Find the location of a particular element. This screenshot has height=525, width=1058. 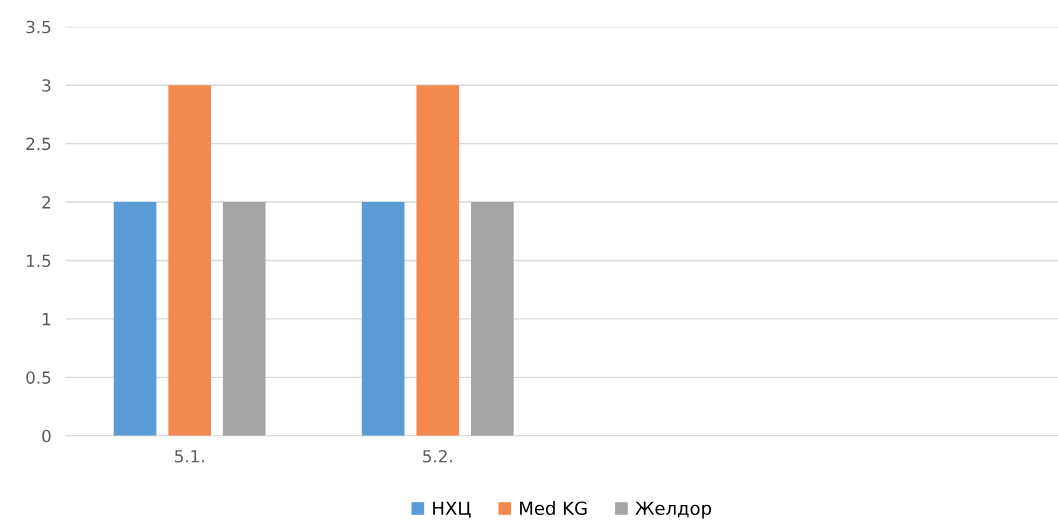

legend-label: Желдор is located at coordinates (673, 510).